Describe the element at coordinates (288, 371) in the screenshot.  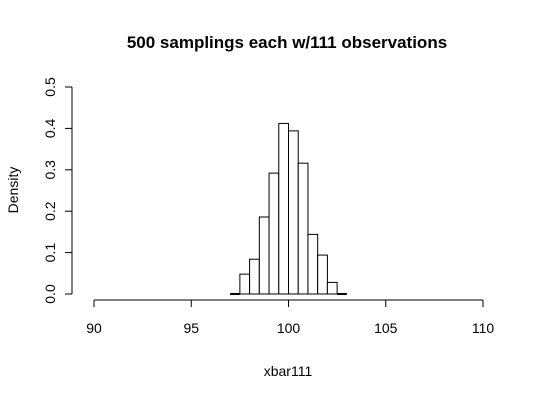
I see `x-axis-label: xbar111` at that location.